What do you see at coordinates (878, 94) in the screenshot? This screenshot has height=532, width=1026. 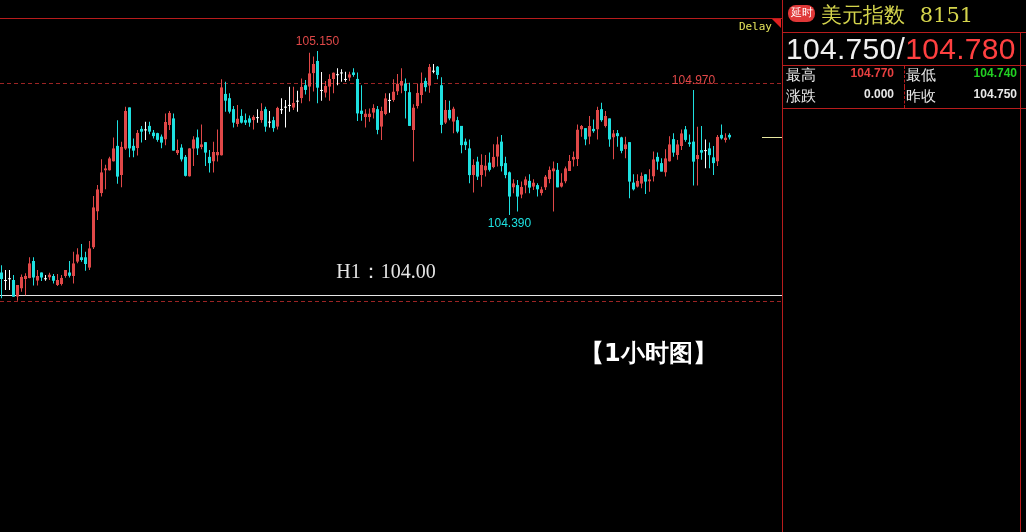 I see `text: 0.000` at bounding box center [878, 94].